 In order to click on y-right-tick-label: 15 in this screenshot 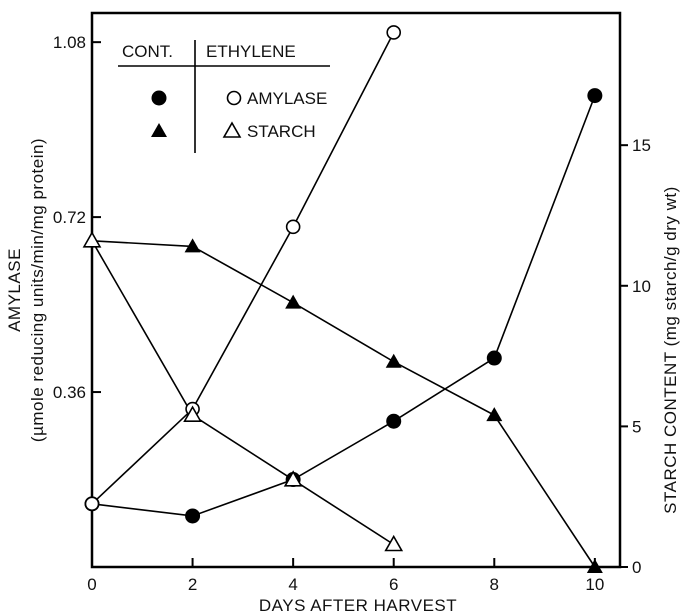, I will do `click(641, 145)`.